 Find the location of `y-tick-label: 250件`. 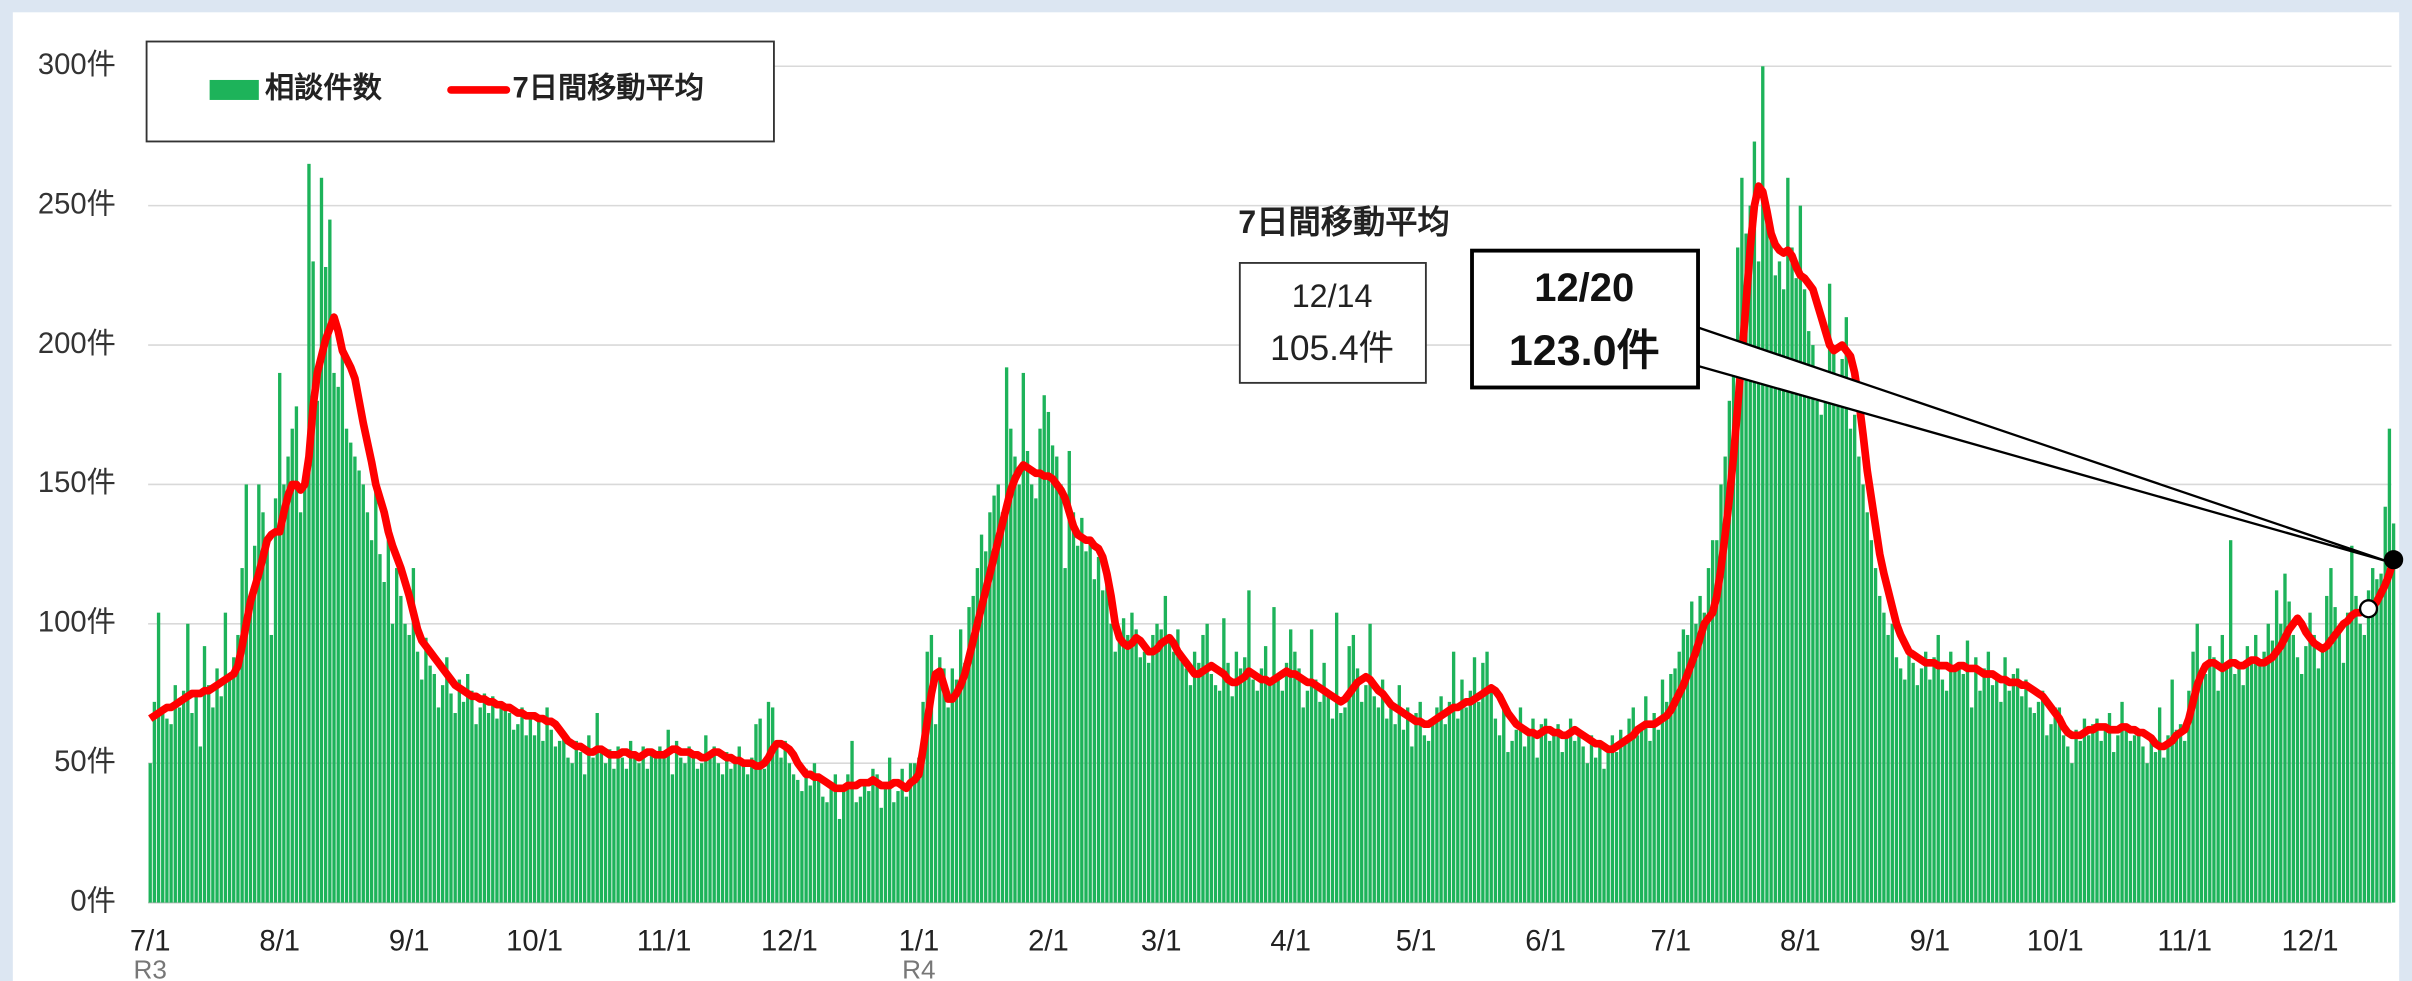

y-tick-label: 250件 is located at coordinates (77, 203).